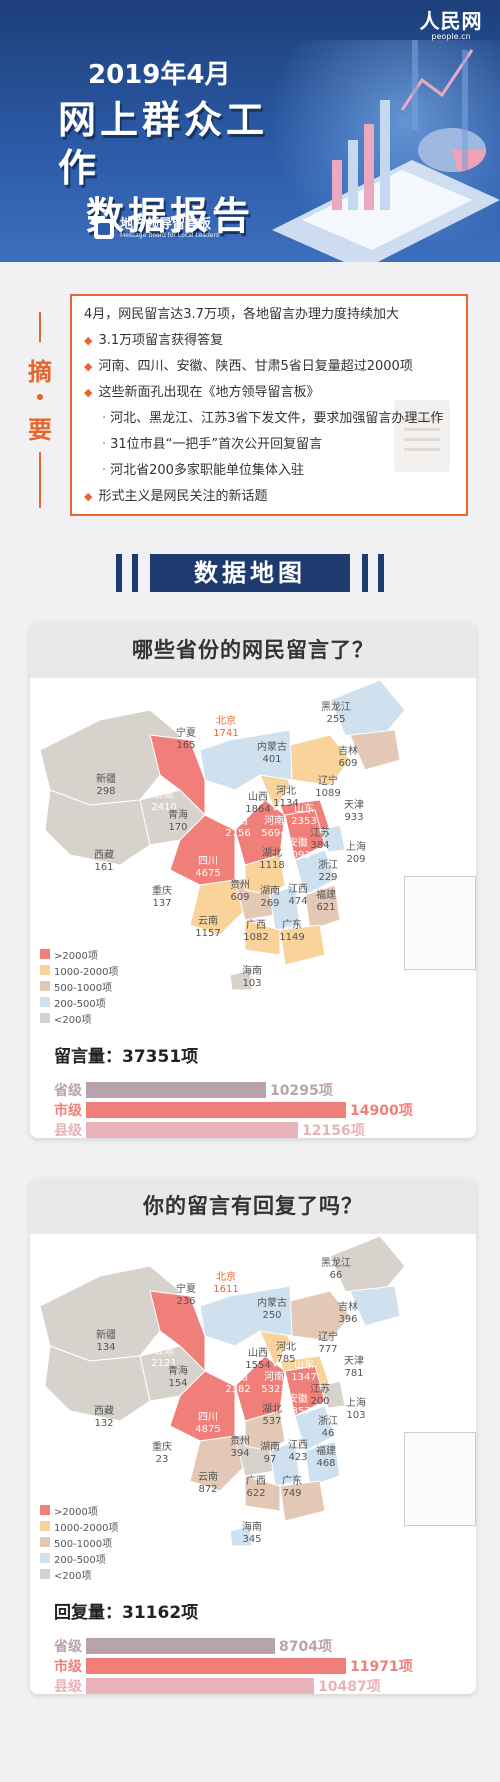  I want to click on province-name: 天津, so click(354, 805).